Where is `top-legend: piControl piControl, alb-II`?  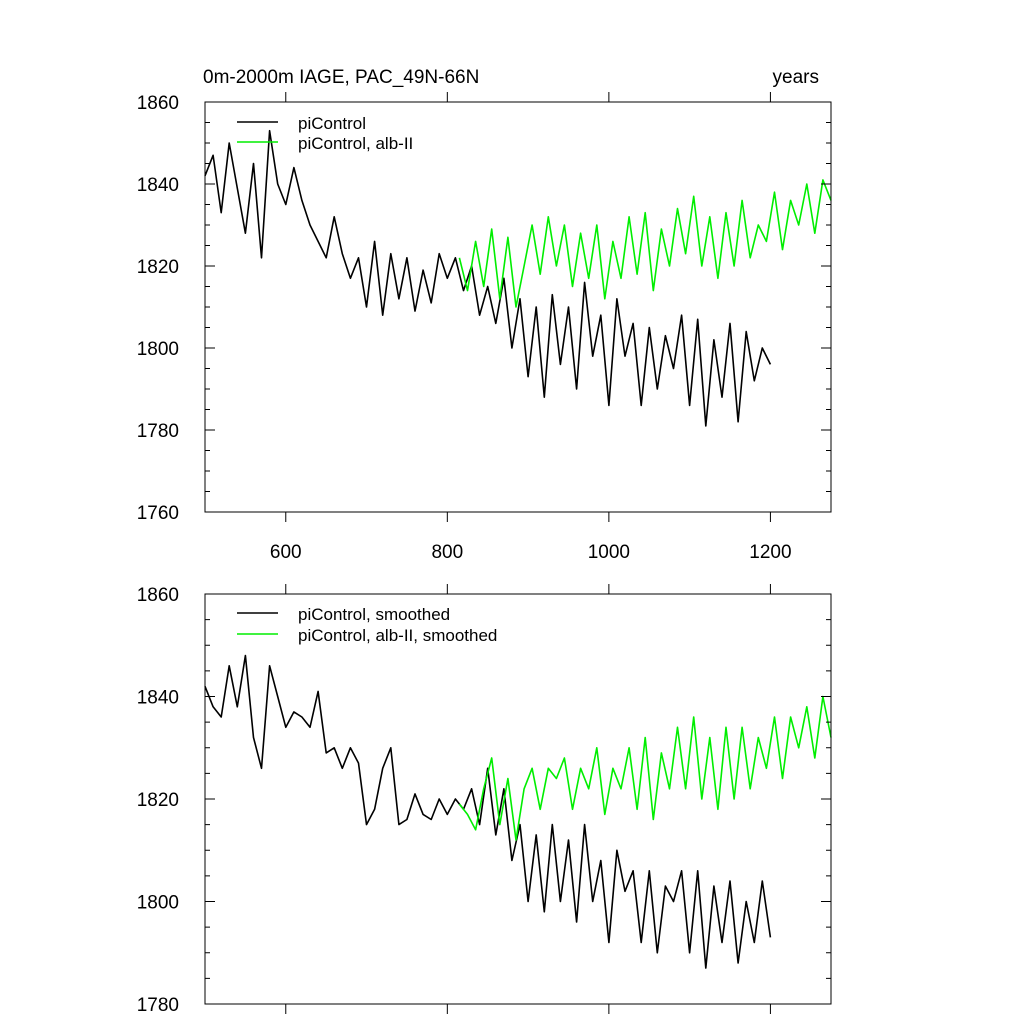
top-legend: piControl piControl, alb-II is located at coordinates (325, 133).